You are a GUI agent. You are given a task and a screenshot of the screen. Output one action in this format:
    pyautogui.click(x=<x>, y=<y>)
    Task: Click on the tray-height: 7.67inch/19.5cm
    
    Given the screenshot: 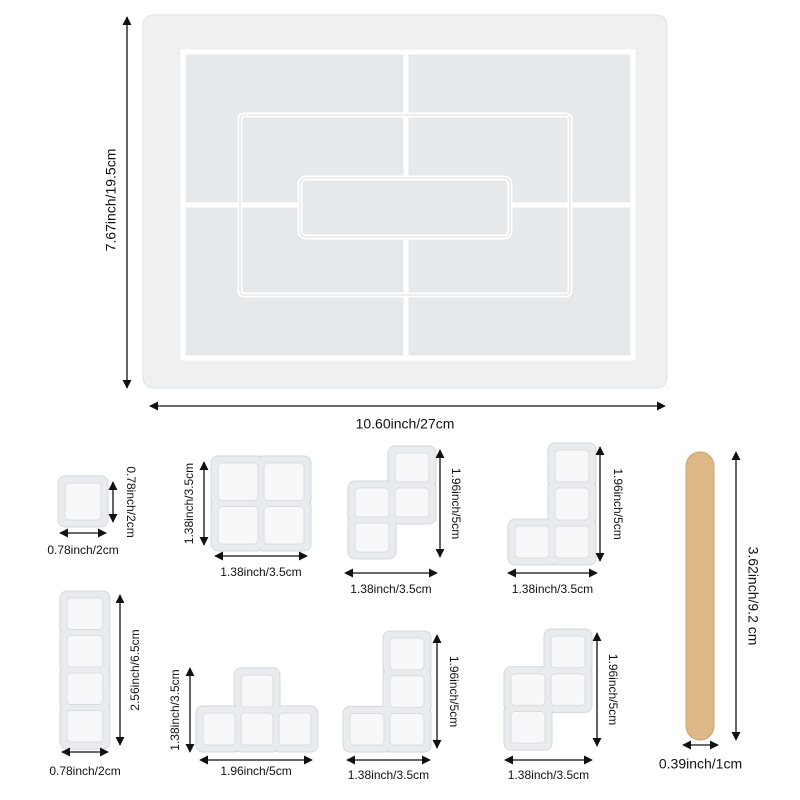 What is the action you would take?
    pyautogui.click(x=111, y=200)
    